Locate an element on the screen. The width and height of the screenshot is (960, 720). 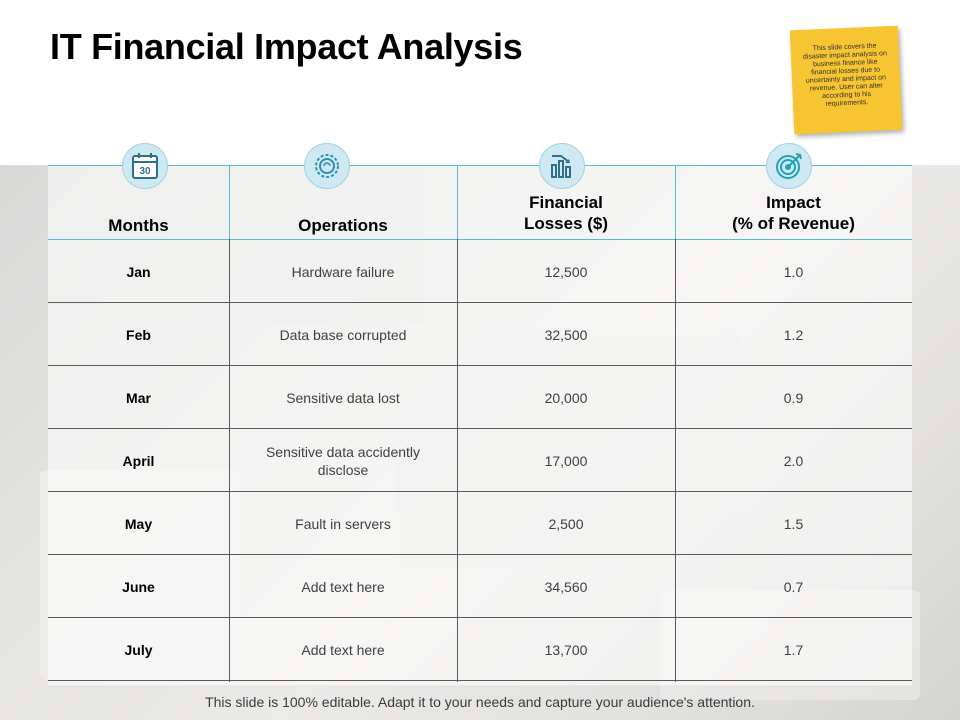
cell-month: Jan is located at coordinates (138, 271).